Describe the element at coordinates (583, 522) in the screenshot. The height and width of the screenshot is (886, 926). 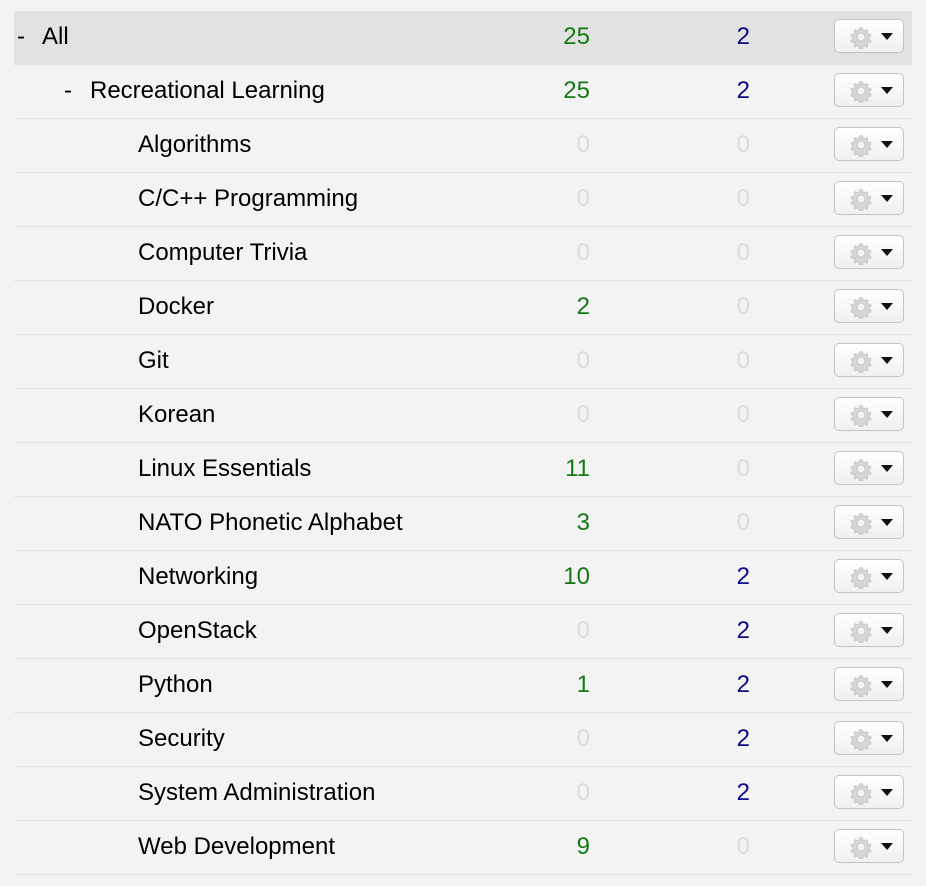
I see `new-count: 3` at that location.